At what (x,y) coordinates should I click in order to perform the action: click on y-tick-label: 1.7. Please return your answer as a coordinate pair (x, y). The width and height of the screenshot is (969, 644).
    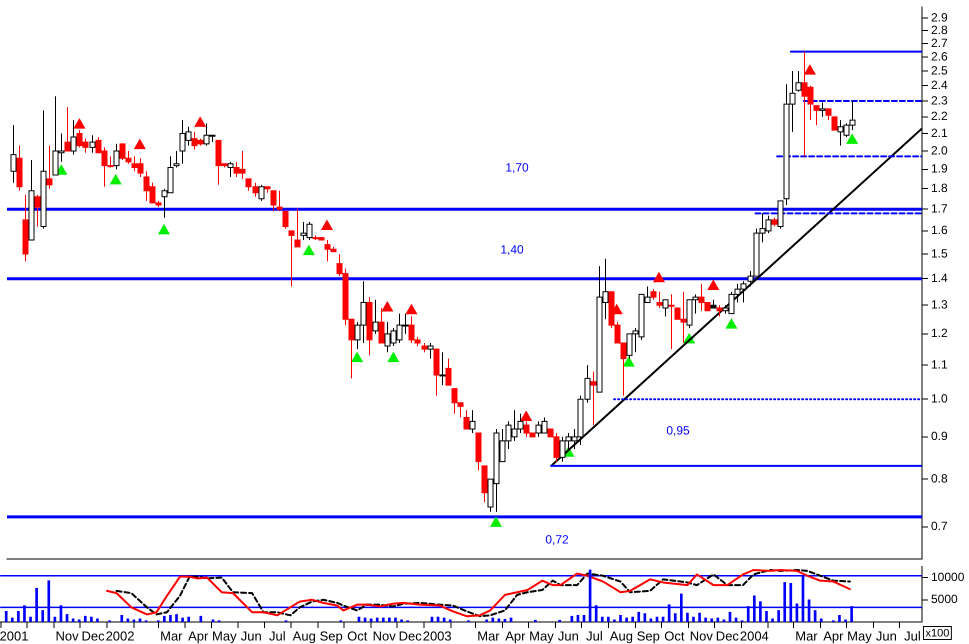
    Looking at the image, I should click on (939, 209).